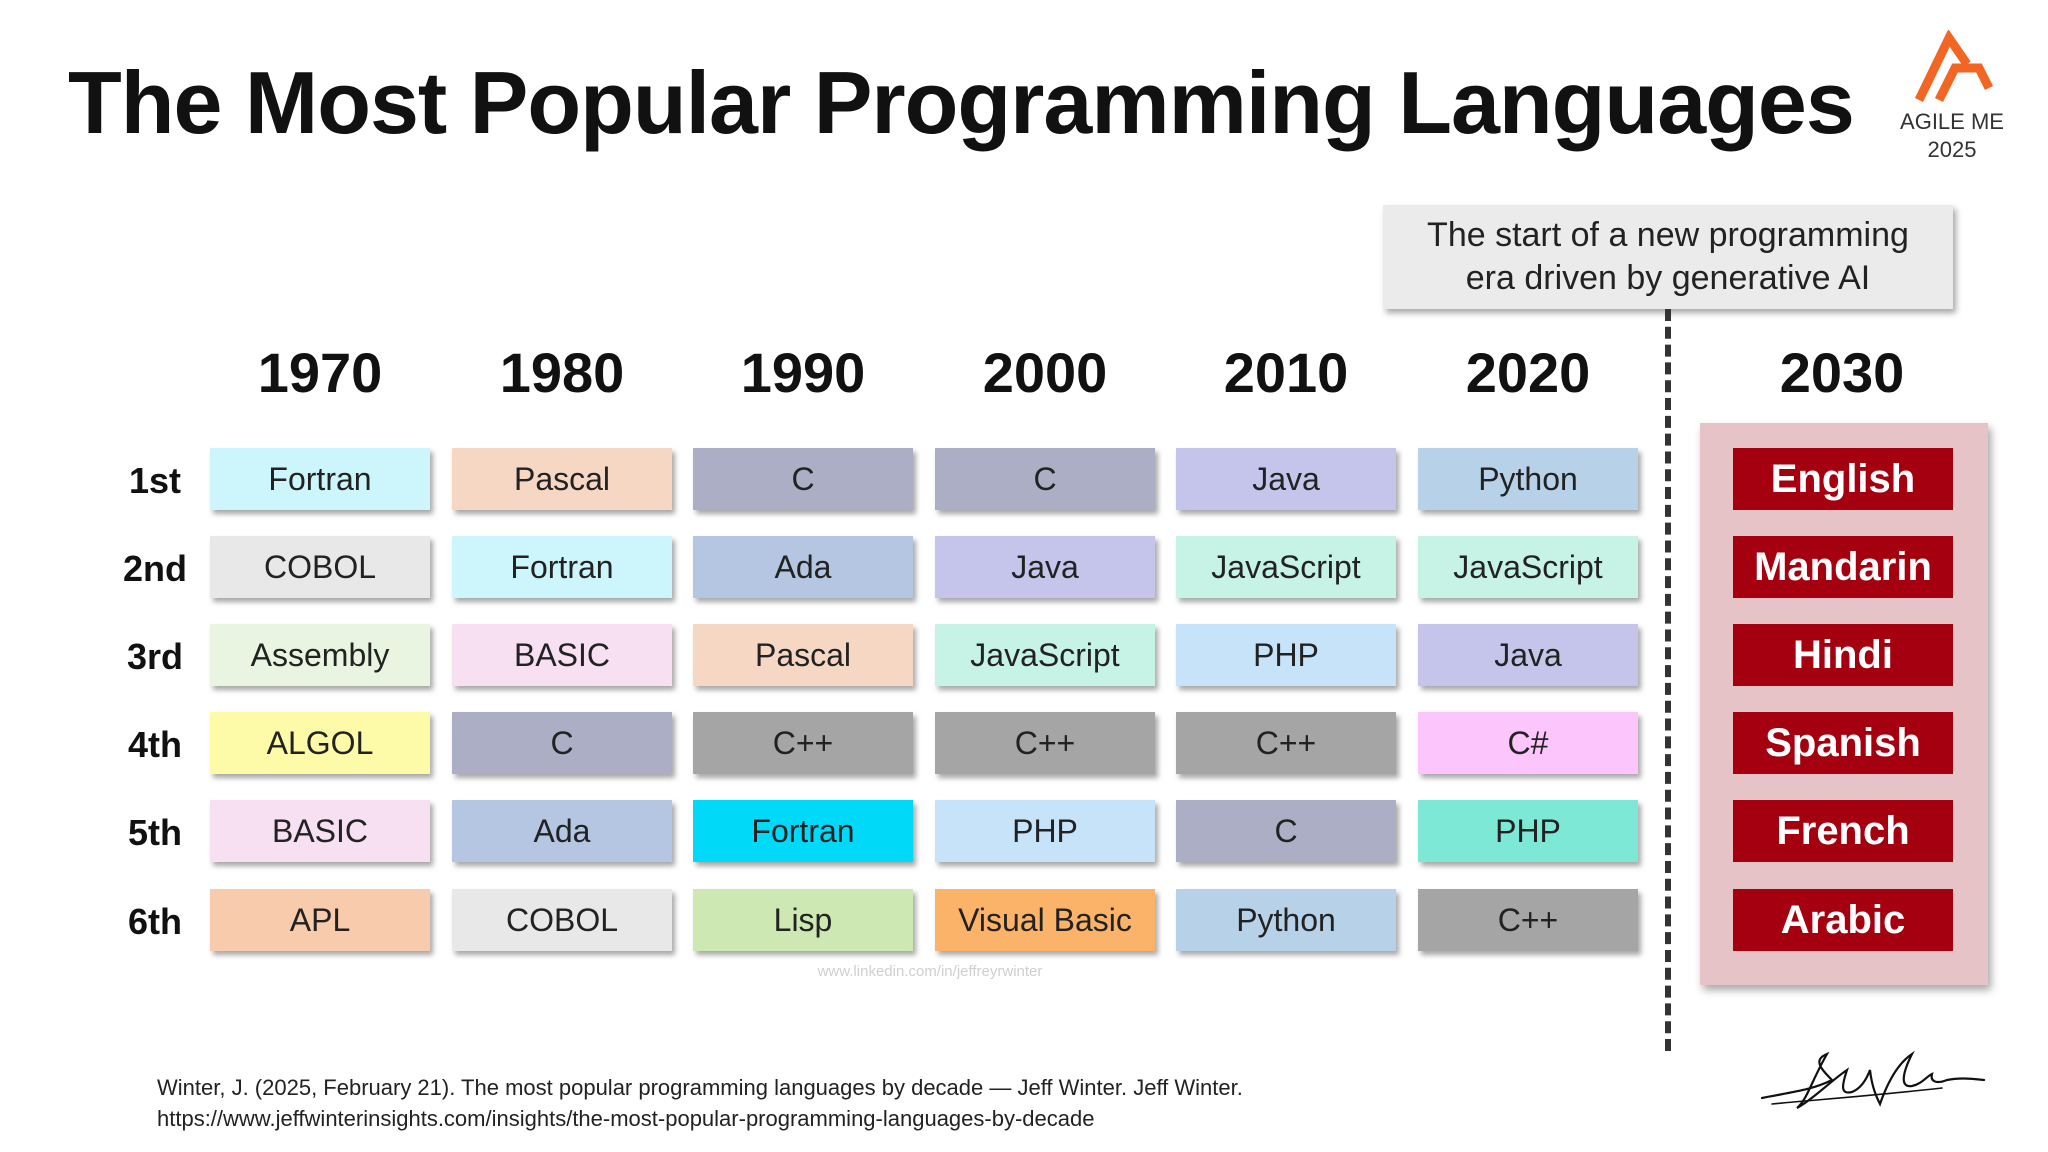 The image size is (2048, 1152). What do you see at coordinates (1842, 372) in the screenshot?
I see `decade-header-2030: 2030` at bounding box center [1842, 372].